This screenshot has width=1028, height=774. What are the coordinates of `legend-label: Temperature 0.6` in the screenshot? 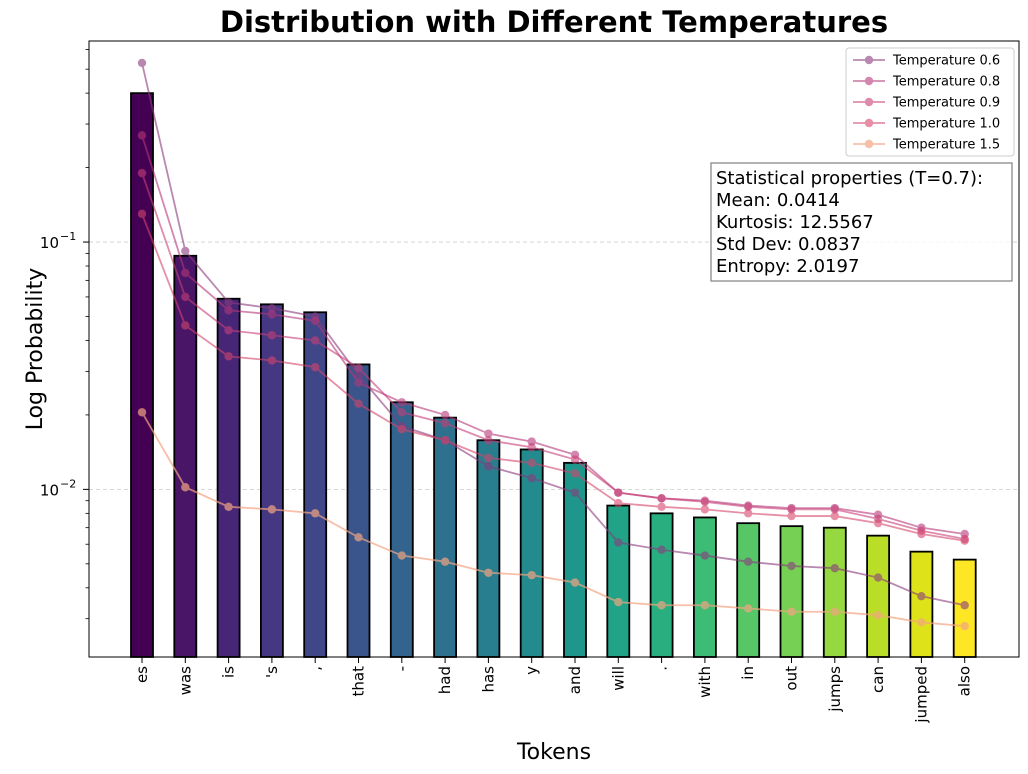 It's located at (946, 61).